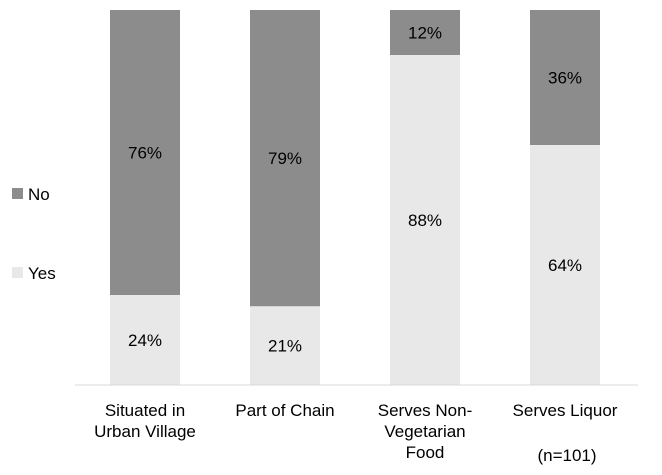  Describe the element at coordinates (145, 410) in the screenshot. I see `category-label-1-line-1: Situated in` at that location.